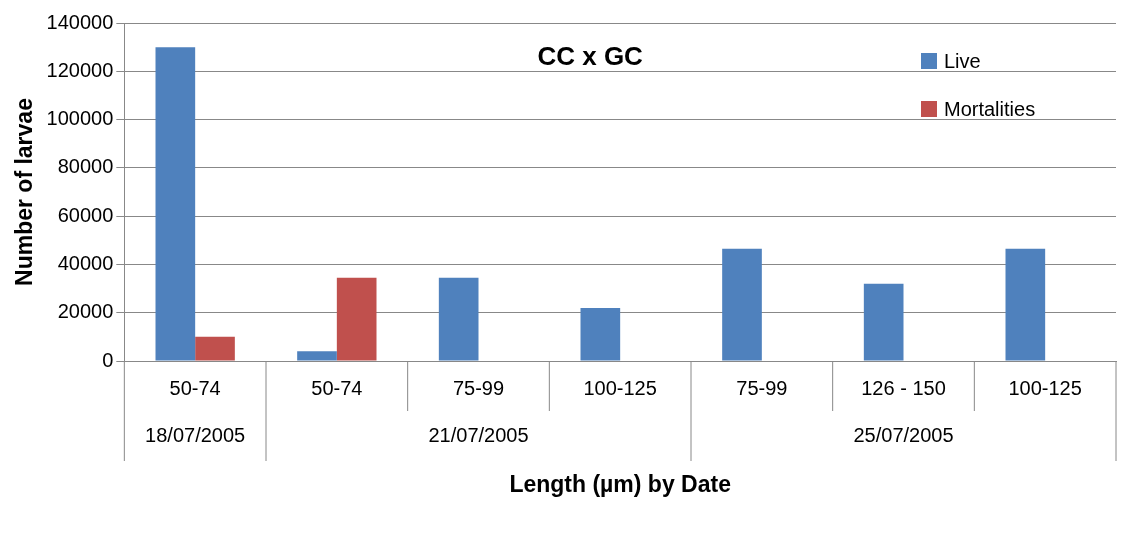  Describe the element at coordinates (85, 262) in the screenshot. I see `y-tick-label: 40000` at that location.